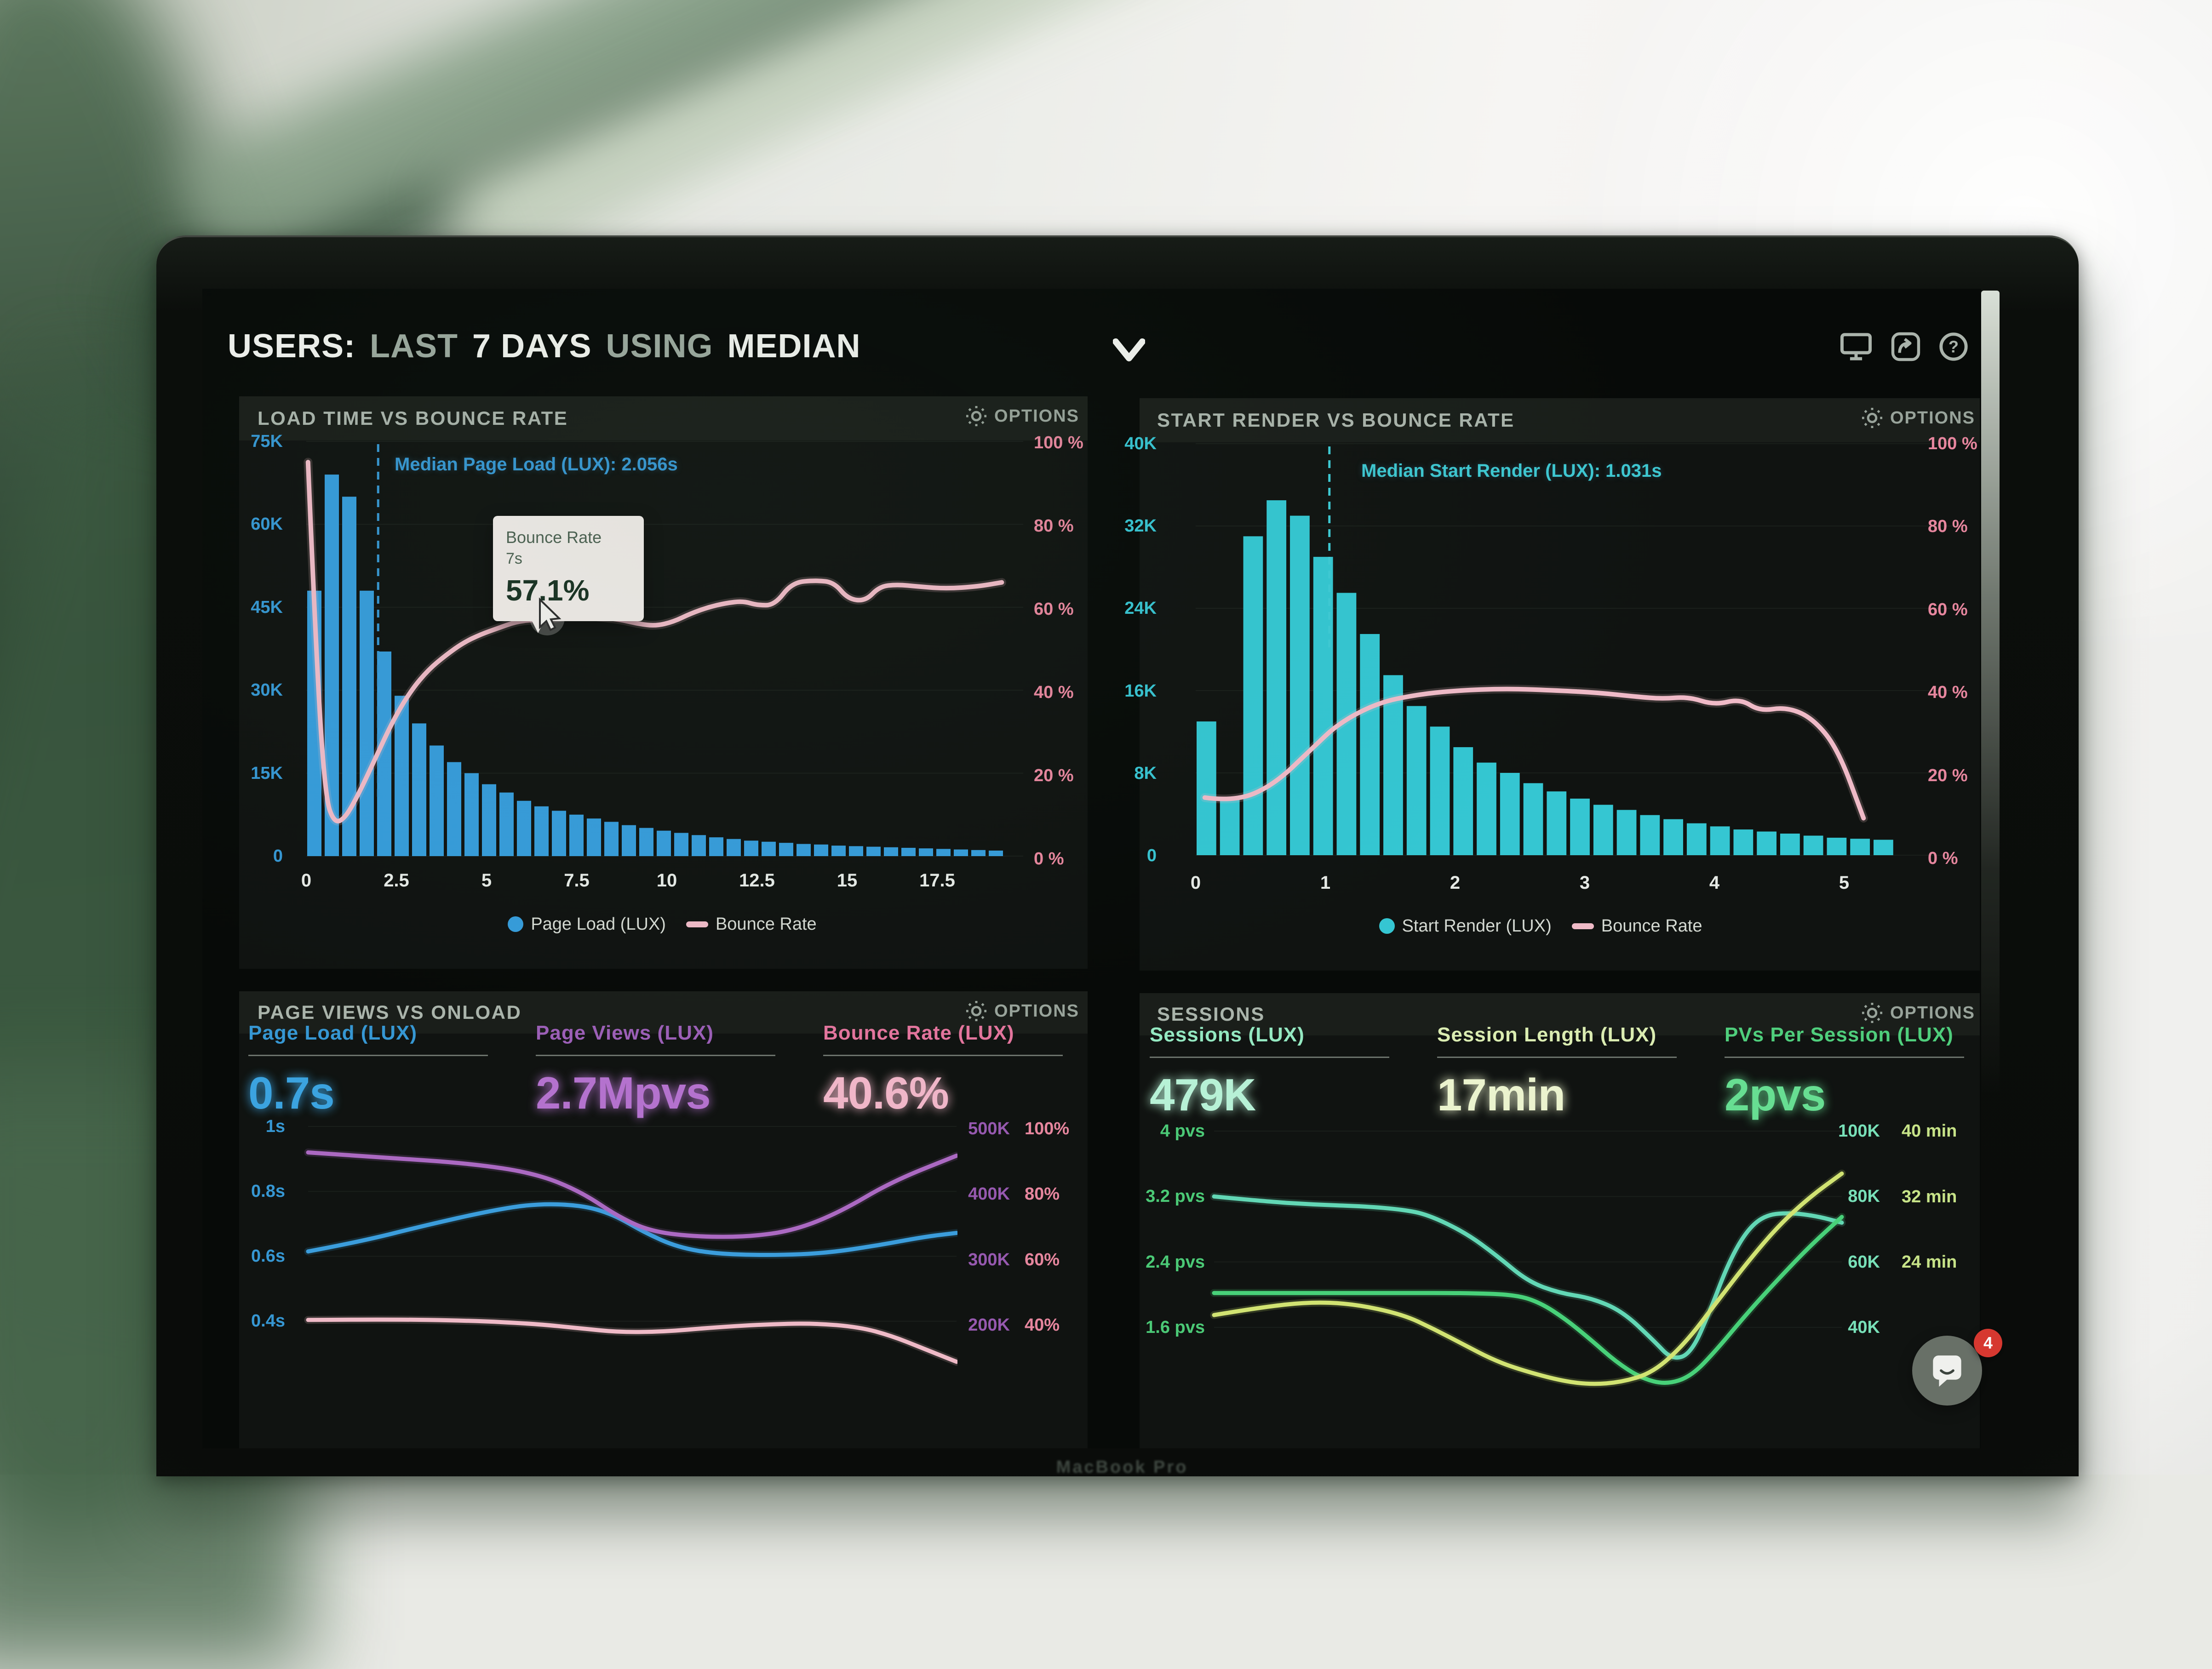  What do you see at coordinates (1455, 883) in the screenshot?
I see `axis-label: 2` at bounding box center [1455, 883].